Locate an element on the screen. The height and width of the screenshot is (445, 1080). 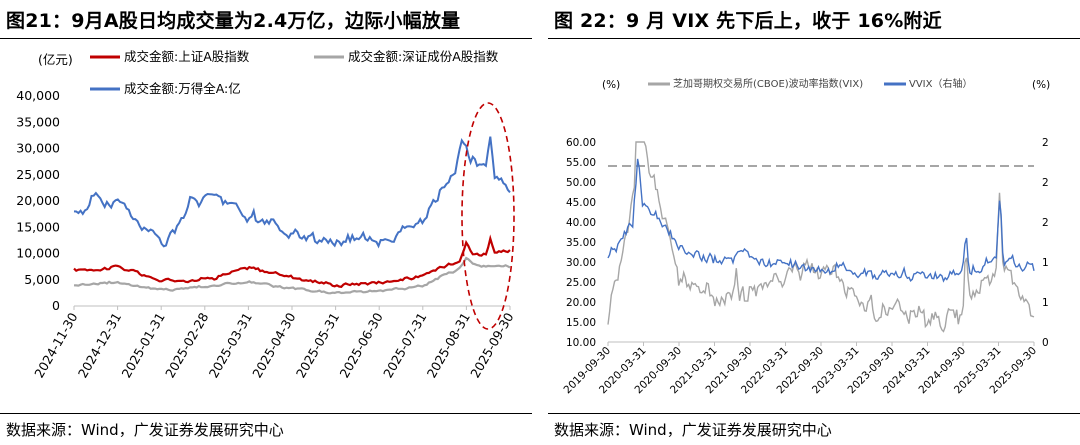
left-ytick-label: 15,000 is located at coordinates (38, 226).